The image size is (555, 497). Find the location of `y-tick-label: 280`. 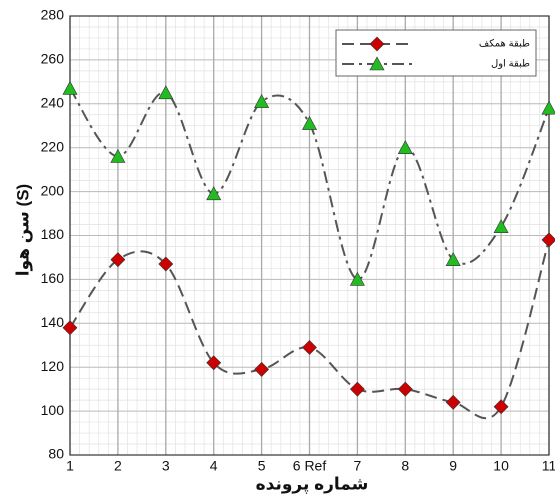

y-tick-label: 280 is located at coordinates (53, 15).